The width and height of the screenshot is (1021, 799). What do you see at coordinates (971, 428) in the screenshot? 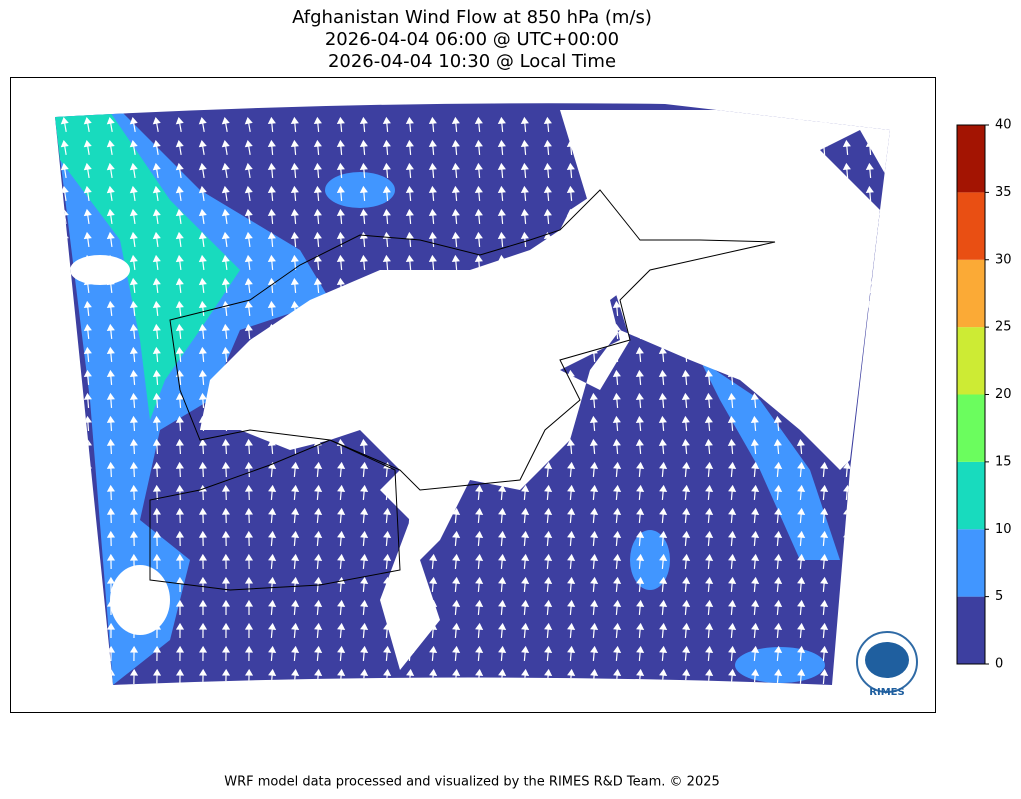
I see `colorbar-segment` at bounding box center [971, 428].